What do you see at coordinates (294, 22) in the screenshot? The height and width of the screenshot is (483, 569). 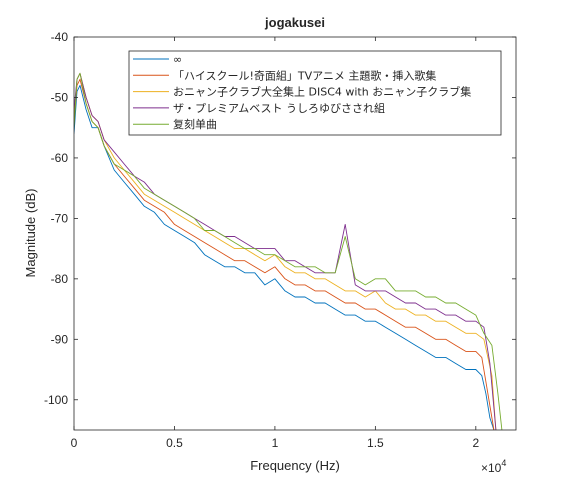 I see `chart-title: jogakusei` at bounding box center [294, 22].